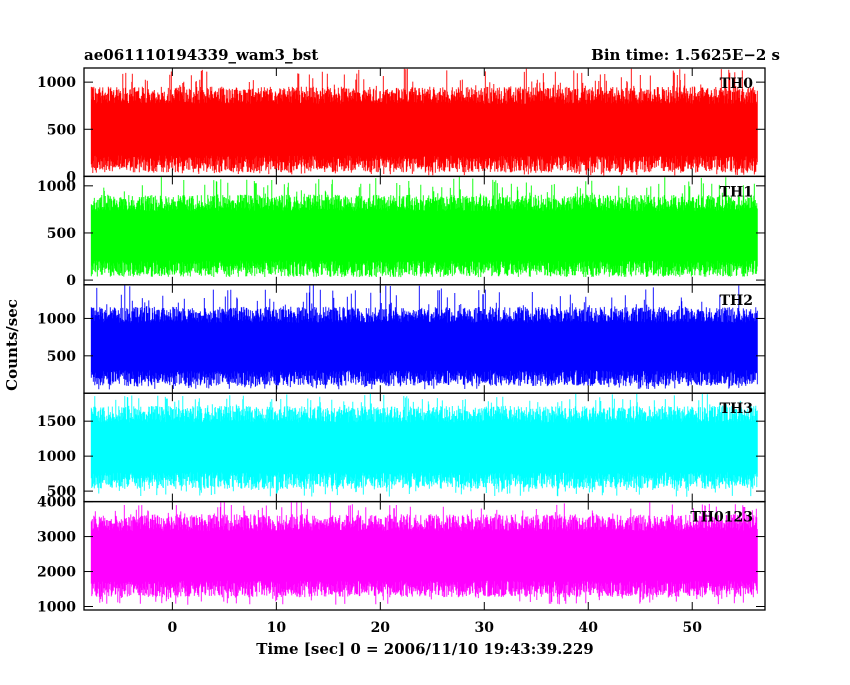  I want to click on panel-th0: 0 500 1000 TH0, so click(401, 126).